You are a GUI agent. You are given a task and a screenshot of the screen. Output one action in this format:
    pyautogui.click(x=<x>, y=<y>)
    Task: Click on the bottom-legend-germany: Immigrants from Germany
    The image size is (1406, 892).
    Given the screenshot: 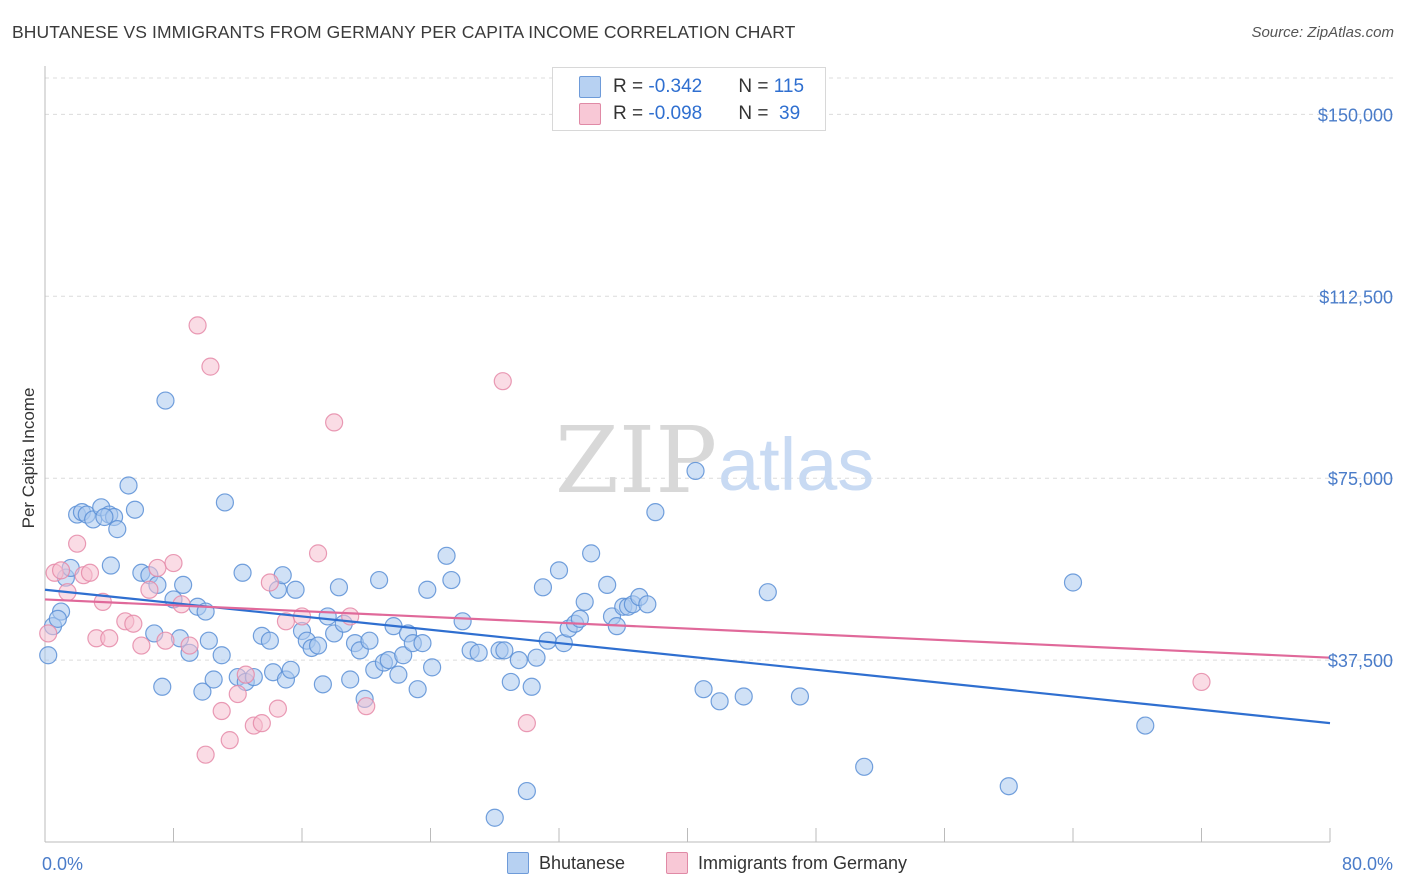 What is the action you would take?
    pyautogui.click(x=786, y=863)
    